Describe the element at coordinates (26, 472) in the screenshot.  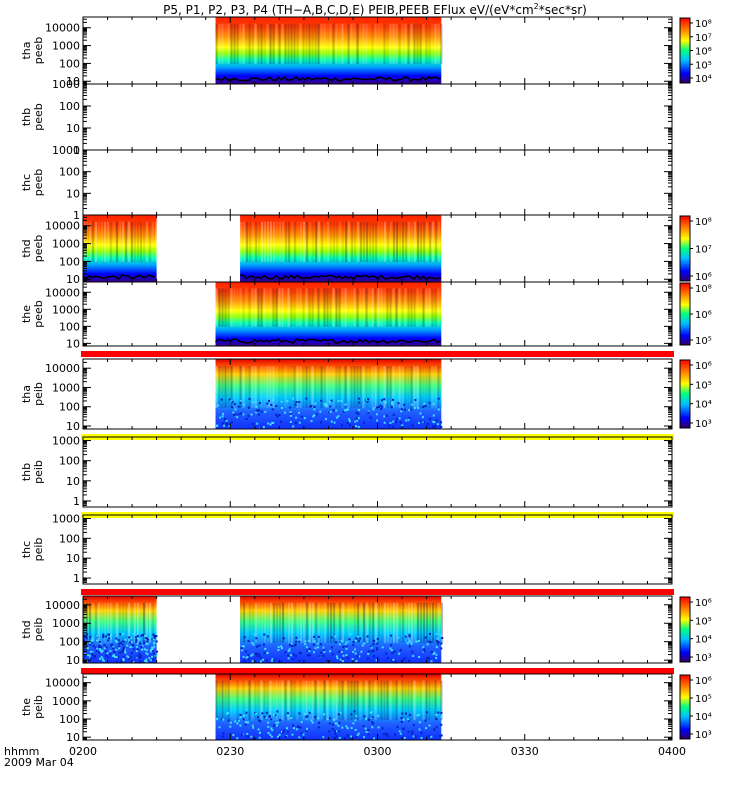
I see `y-axis-probe-label: thb` at that location.